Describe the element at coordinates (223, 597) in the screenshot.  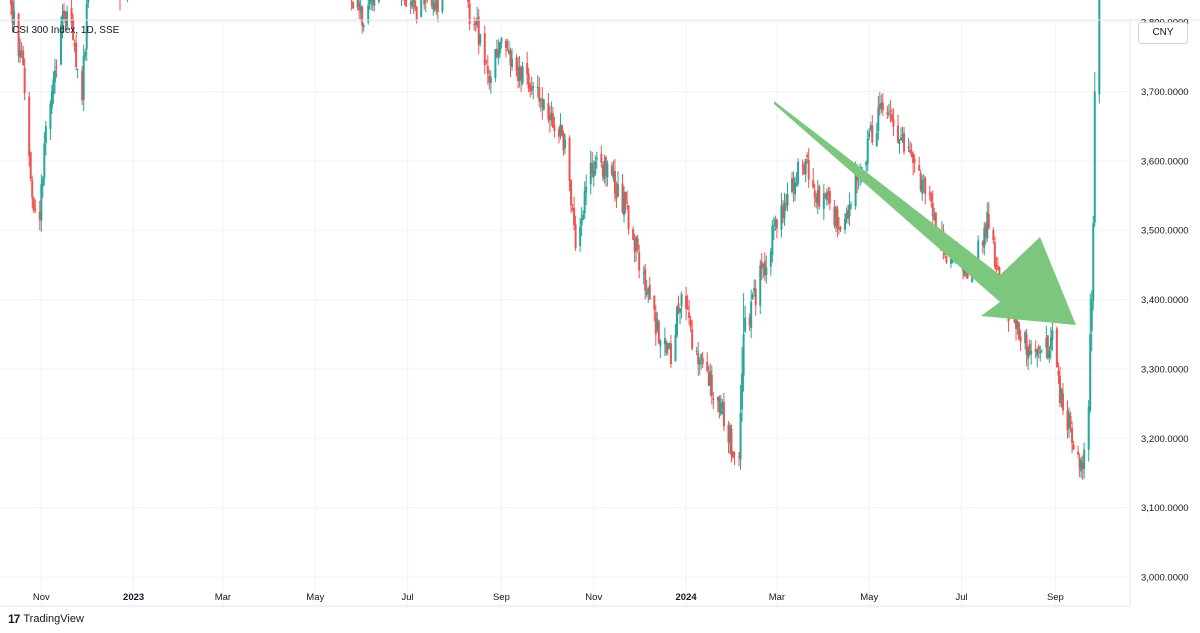
I see `x-tick-label: Mar` at that location.